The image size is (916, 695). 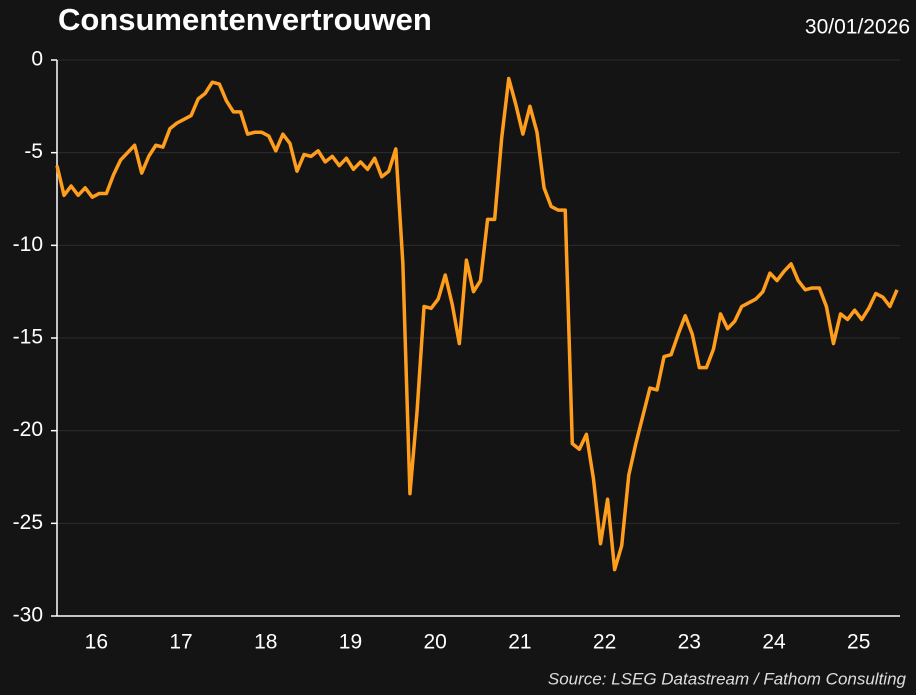 What do you see at coordinates (33, 151) in the screenshot?
I see `y-tick-label: -5` at bounding box center [33, 151].